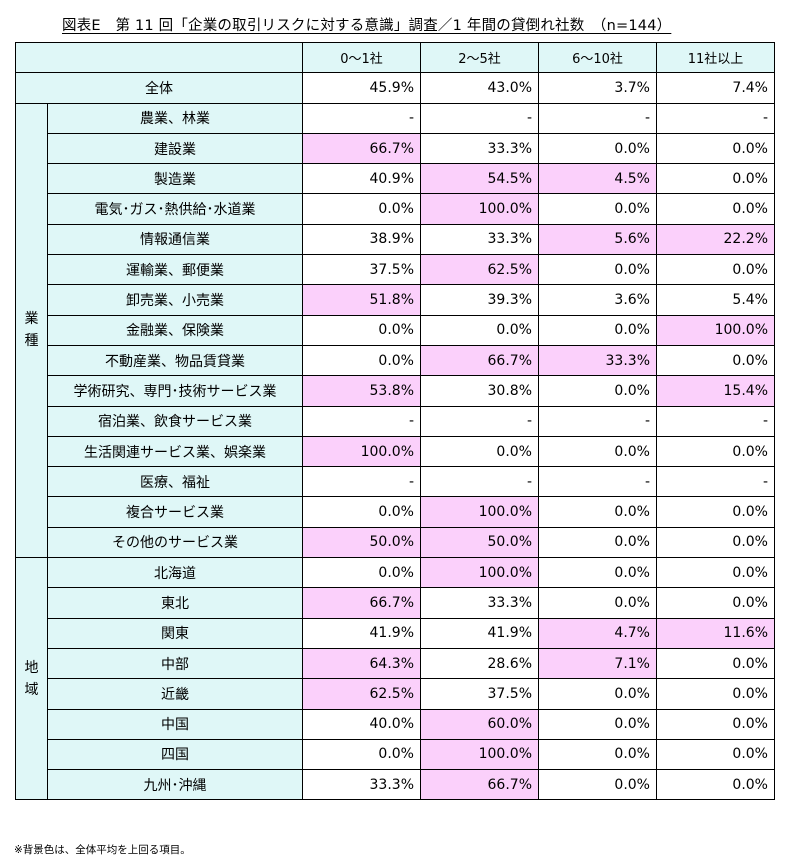 This screenshot has width=805, height=865. I want to click on table-row: 情報通信業 38.9% 33.3% 5.6% 22.2%, so click(395, 239).